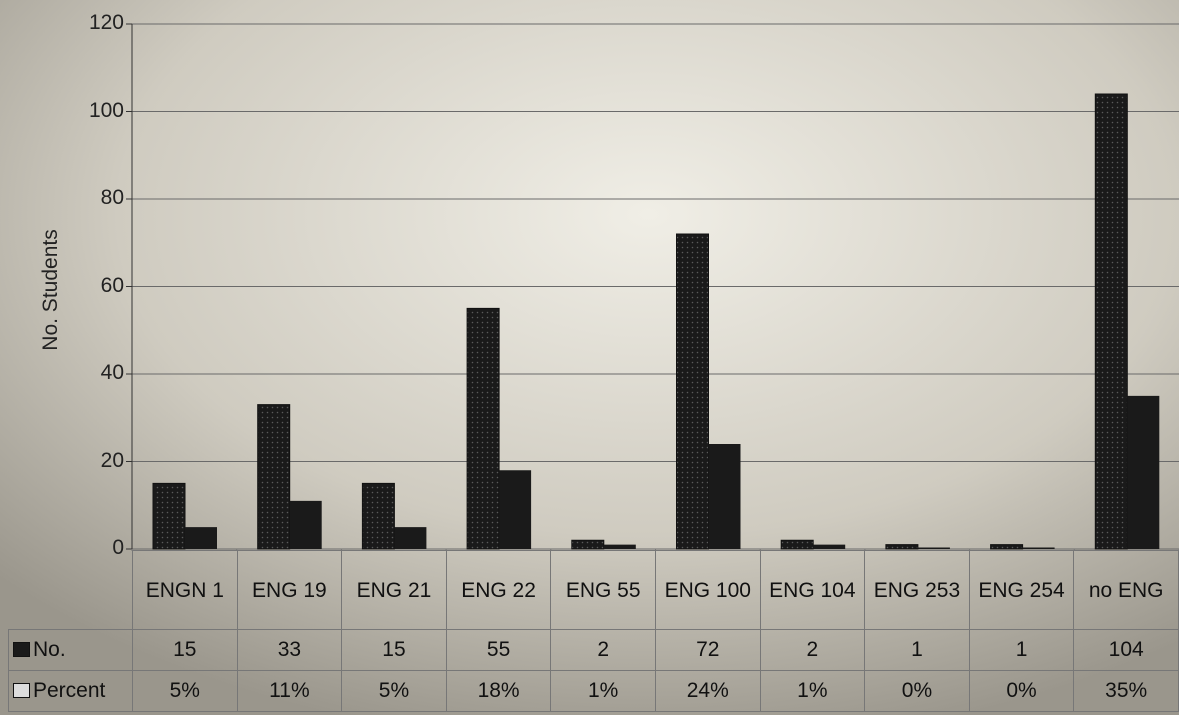 This screenshot has width=1179, height=715. Describe the element at coordinates (112, 285) in the screenshot. I see `y-tick-label: 60` at that location.